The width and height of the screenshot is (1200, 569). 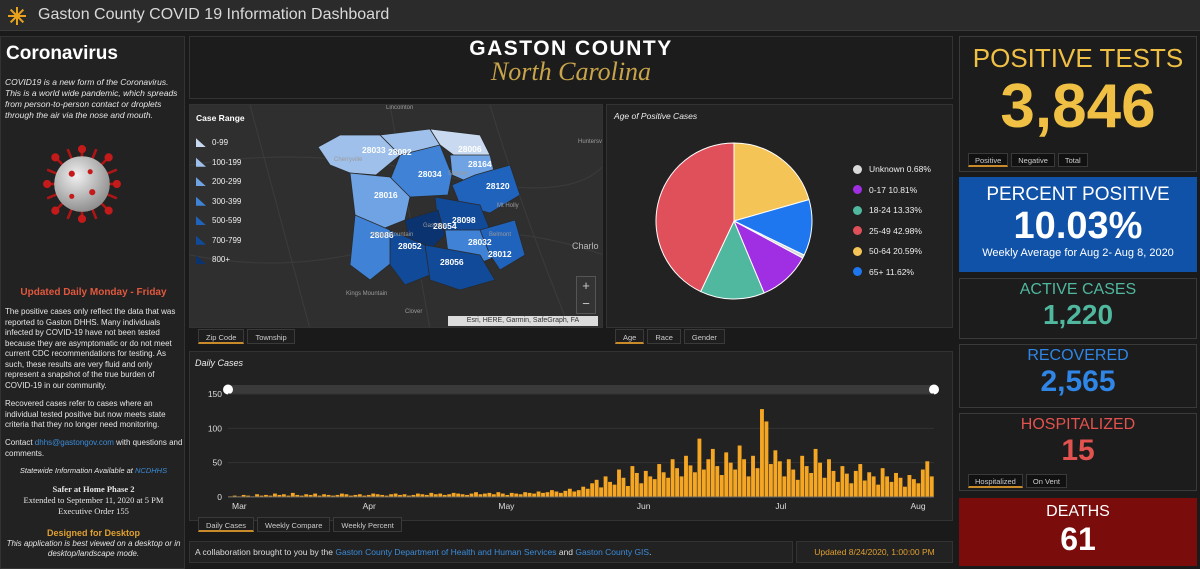 I want to click on contact-email-link: dhhs@gastongov.com, so click(x=74, y=442).